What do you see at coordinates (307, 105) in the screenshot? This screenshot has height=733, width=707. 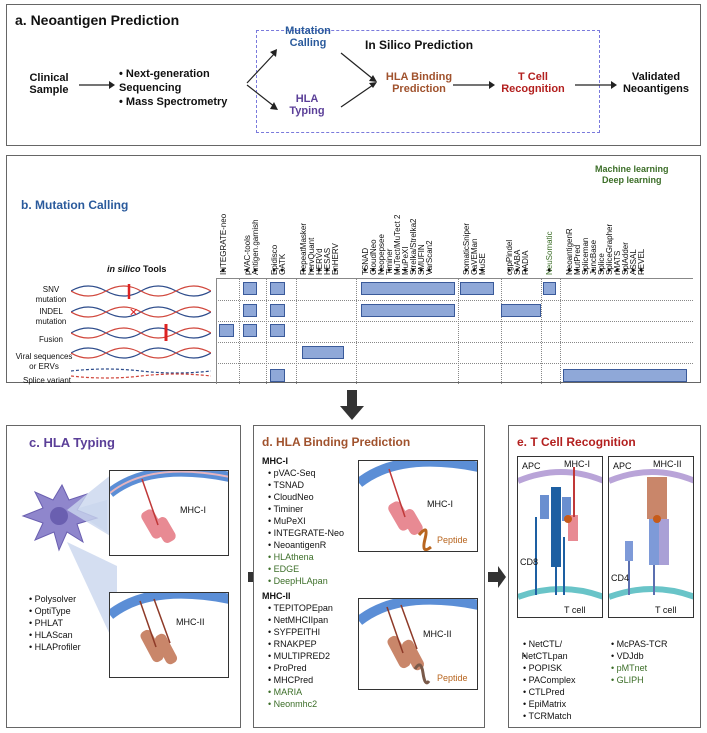 I see `hla-typing-label: HLA Typing` at bounding box center [307, 105].